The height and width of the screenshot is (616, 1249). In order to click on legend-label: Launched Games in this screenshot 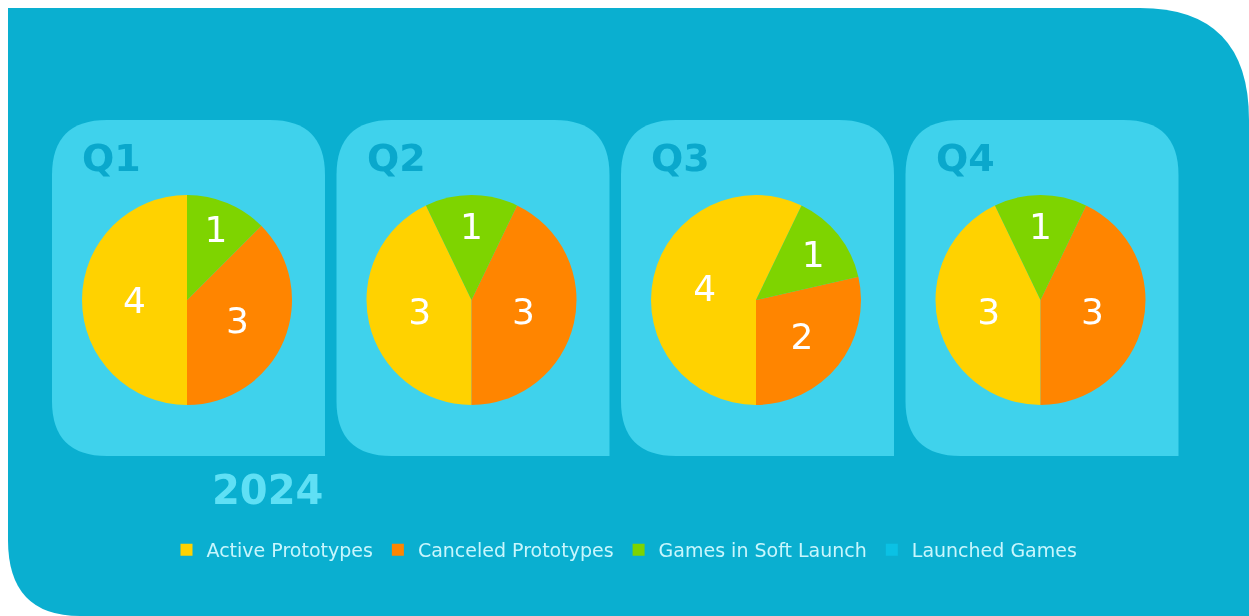, I will do `click(994, 550)`.